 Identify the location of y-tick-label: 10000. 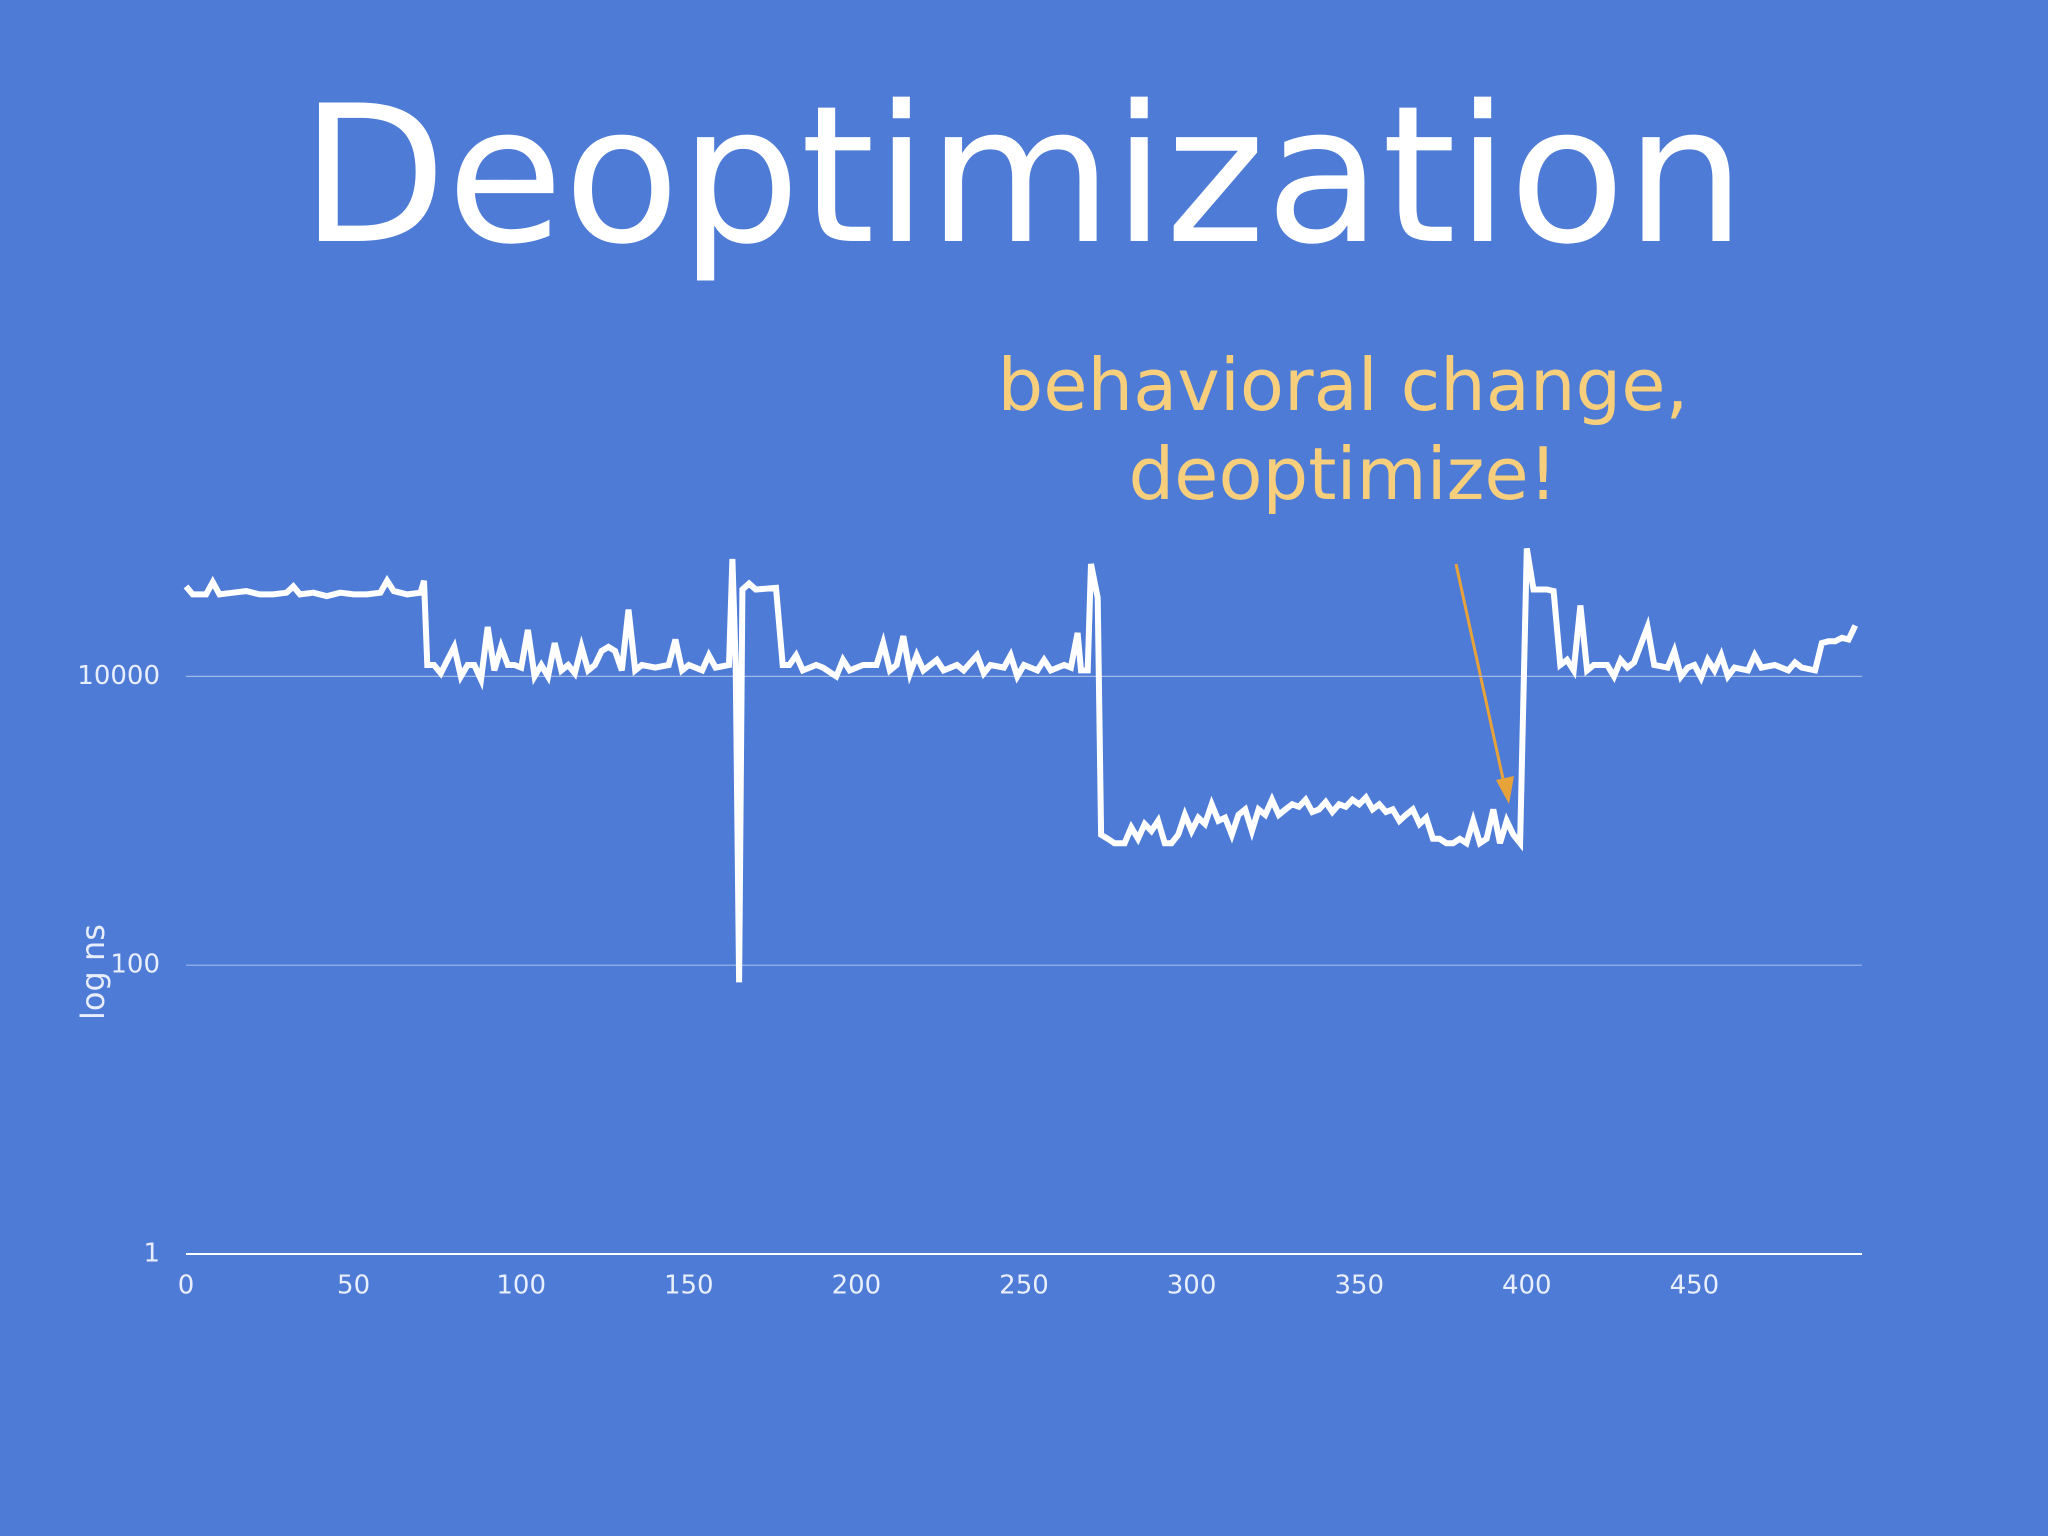
(118, 676).